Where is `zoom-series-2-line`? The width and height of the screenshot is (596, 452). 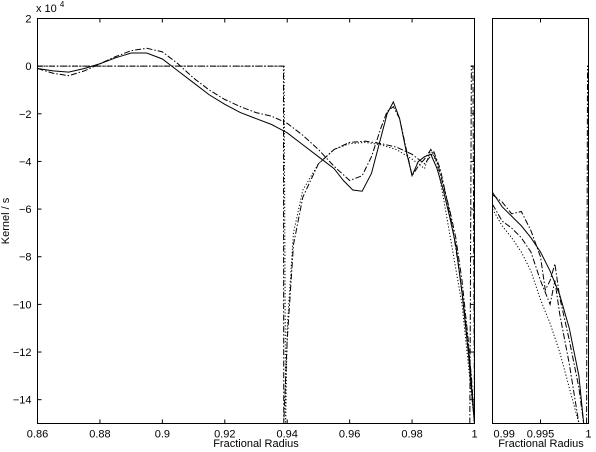 zoom-series-2-line is located at coordinates (538, 309).